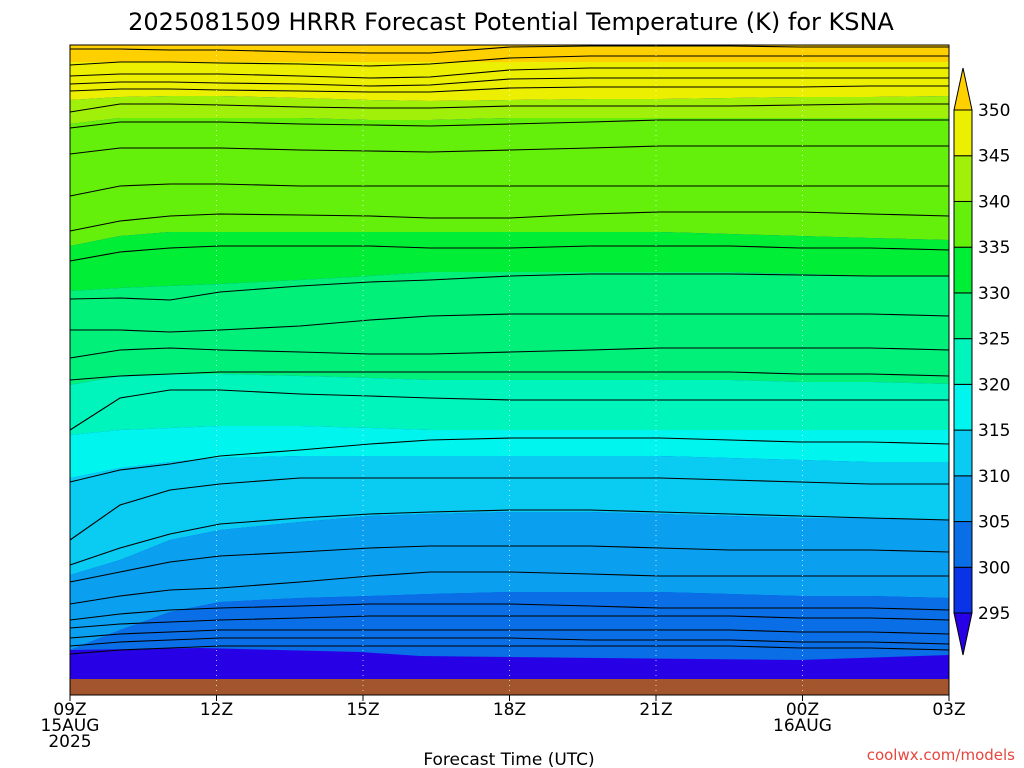 The width and height of the screenshot is (1024, 768). Describe the element at coordinates (994, 340) in the screenshot. I see `colorbar-label: 325` at that location.